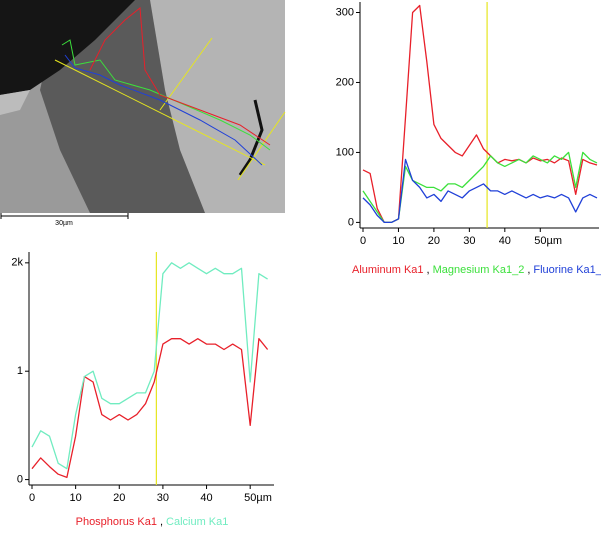 The width and height of the screenshot is (601, 533). I want to click on scan-line, so click(160, 112).